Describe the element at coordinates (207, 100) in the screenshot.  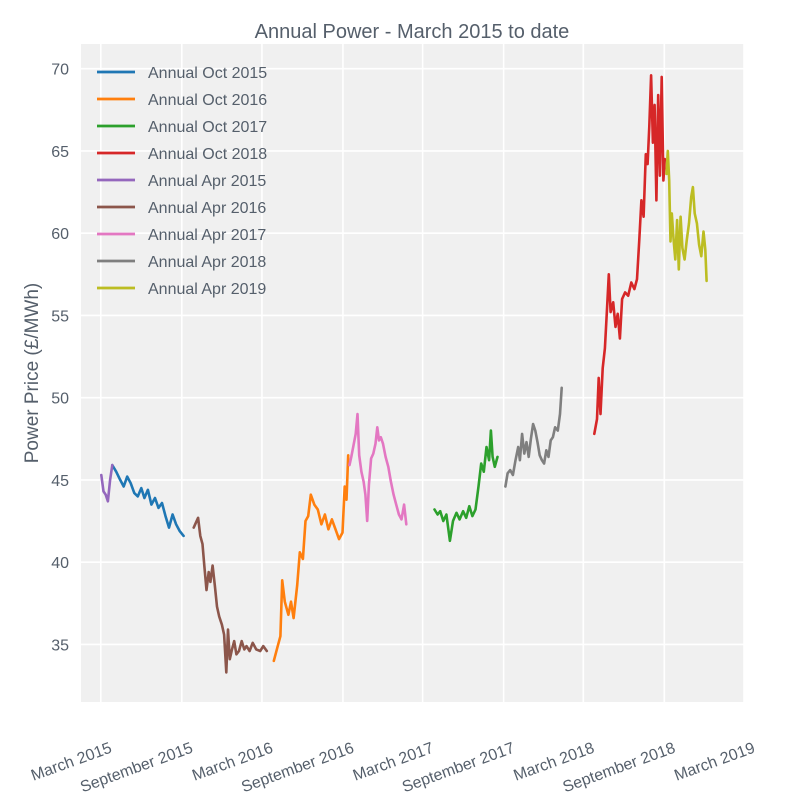
I see `legend-label: Annual Oct 2016` at that location.